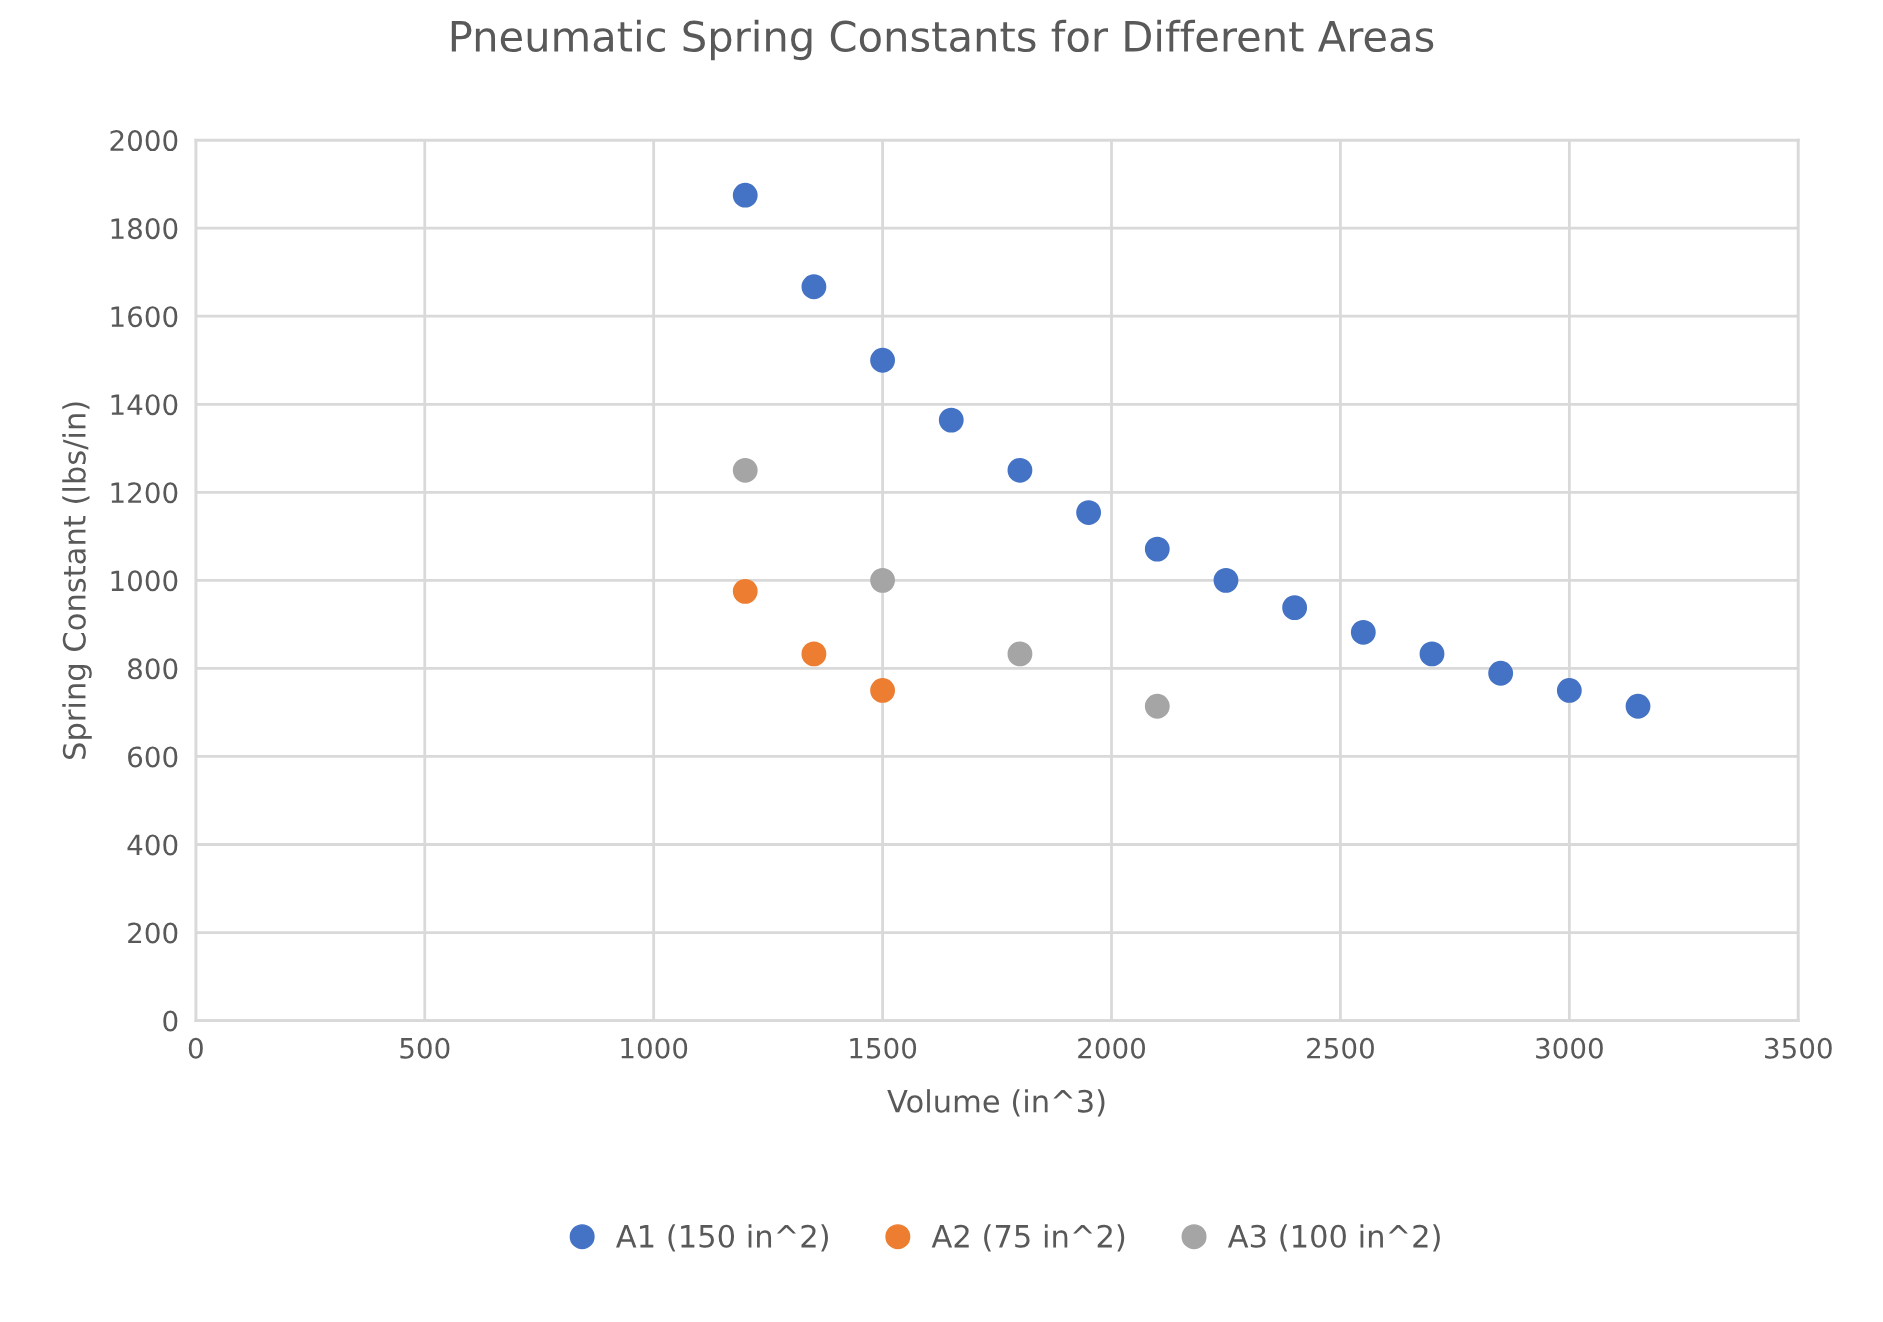  What do you see at coordinates (144, 581) in the screenshot?
I see `y-tick-label: 1000` at bounding box center [144, 581].